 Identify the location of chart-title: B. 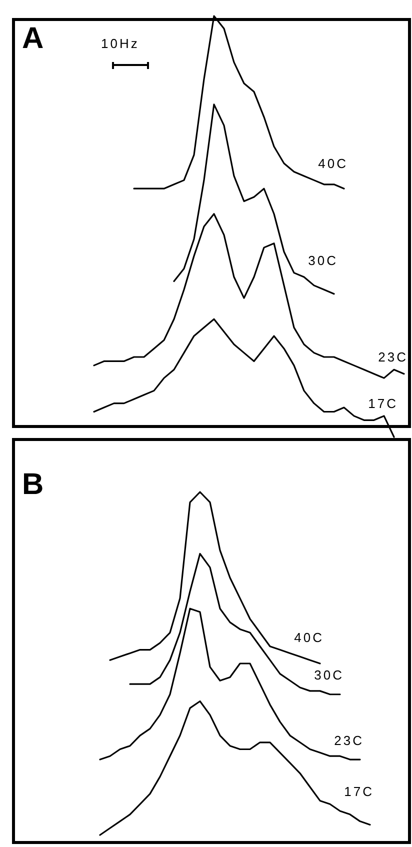
(33, 484).